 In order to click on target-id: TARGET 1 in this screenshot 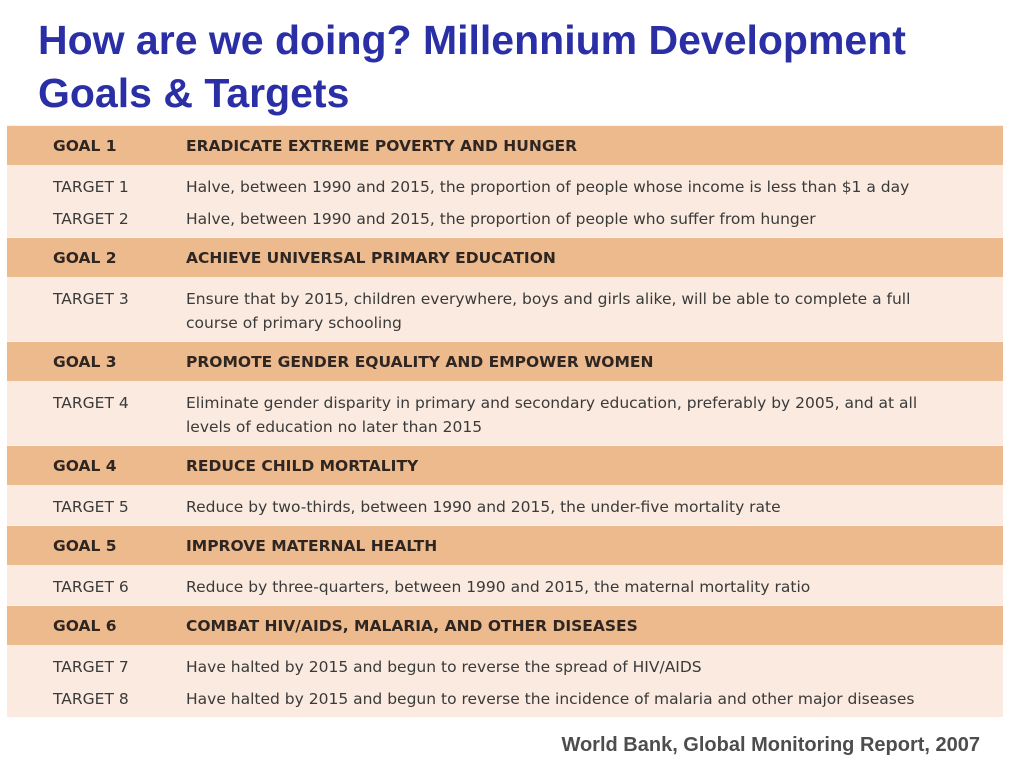, I will do `click(91, 187)`.